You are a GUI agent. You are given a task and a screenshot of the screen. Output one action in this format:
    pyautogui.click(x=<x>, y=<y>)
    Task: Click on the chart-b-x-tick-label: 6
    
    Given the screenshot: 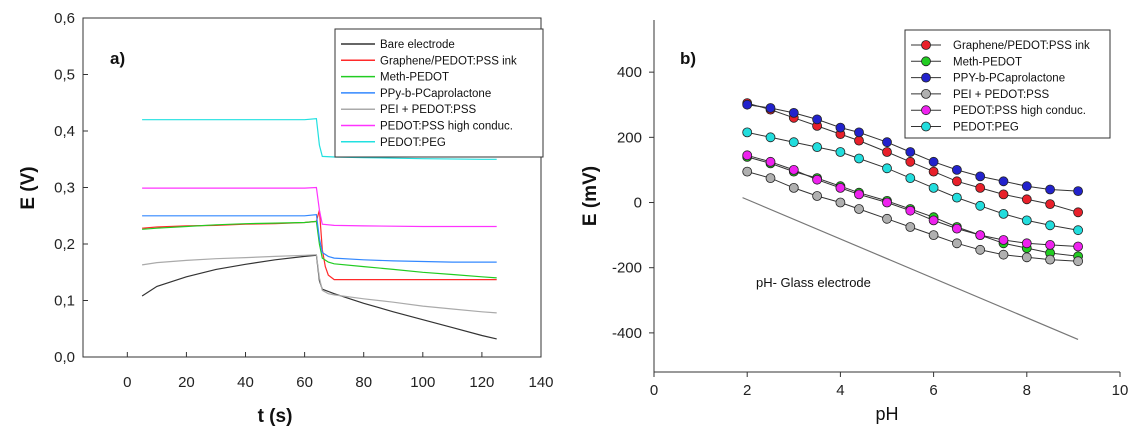 What is the action you would take?
    pyautogui.click(x=933, y=390)
    